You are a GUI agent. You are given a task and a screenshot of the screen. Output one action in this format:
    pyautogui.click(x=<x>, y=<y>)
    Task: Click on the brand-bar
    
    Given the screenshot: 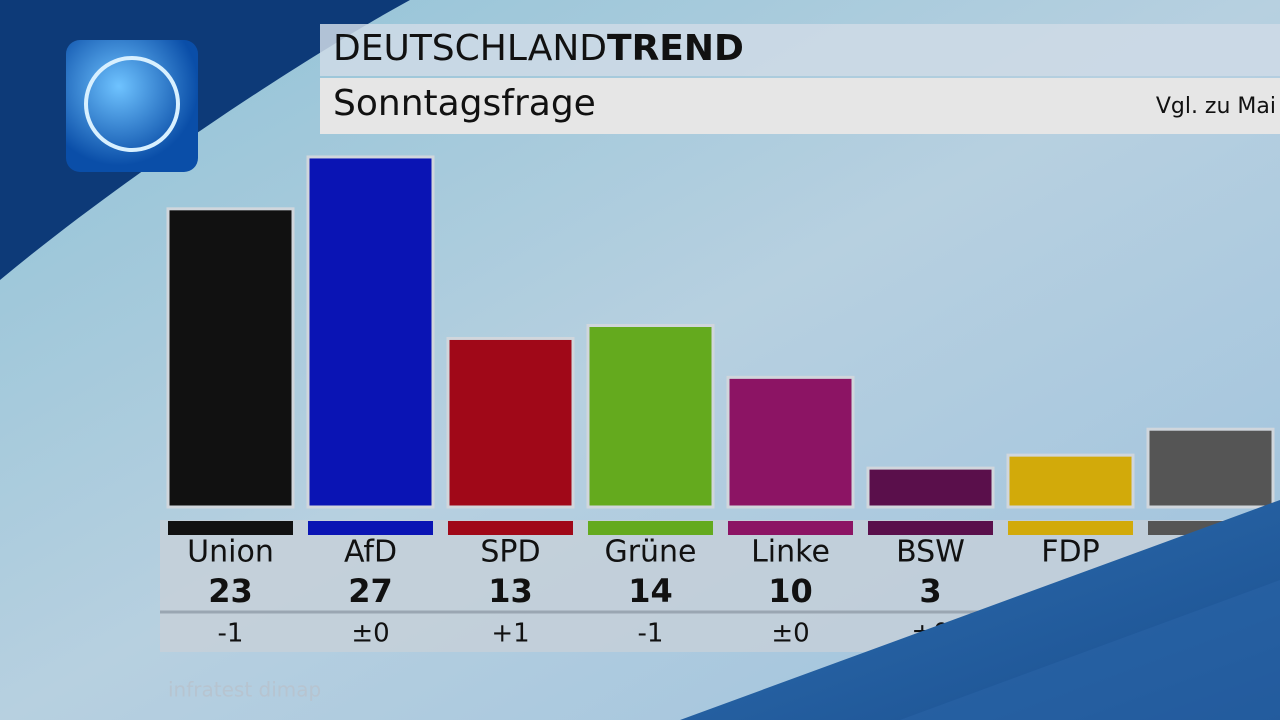 What is the action you would take?
    pyautogui.click(x=800, y=50)
    